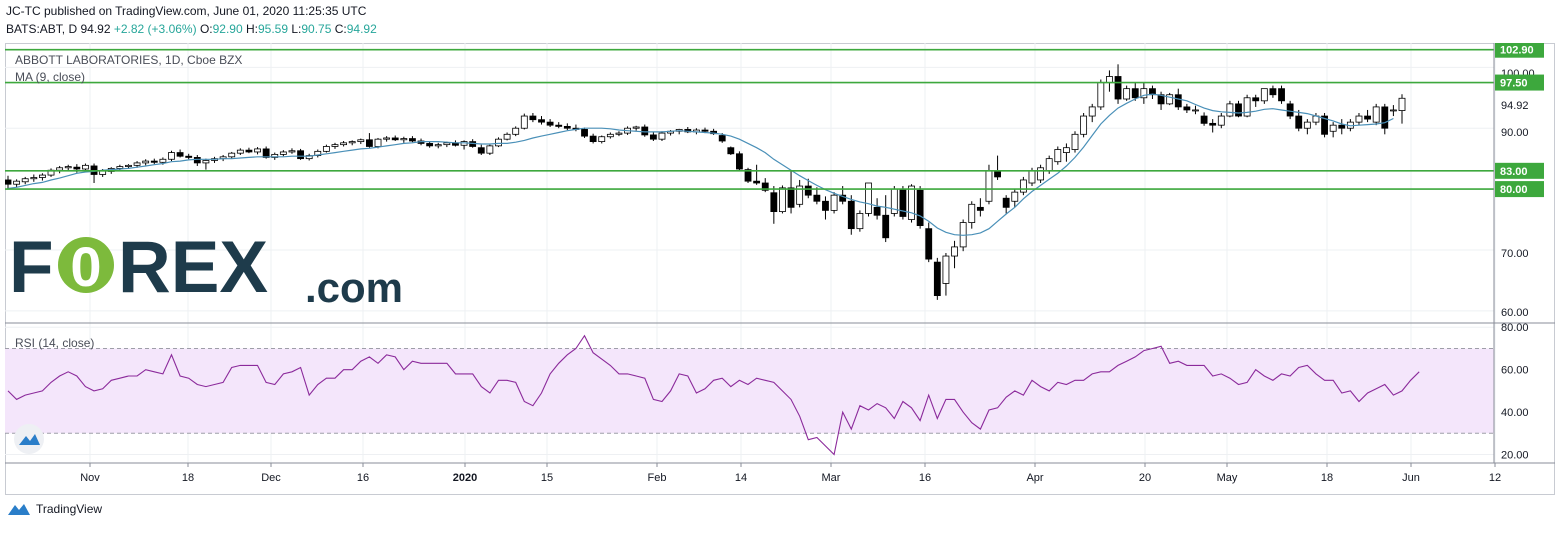 This screenshot has height=555, width=1560. I want to click on last-price: 94.92, so click(95, 29).